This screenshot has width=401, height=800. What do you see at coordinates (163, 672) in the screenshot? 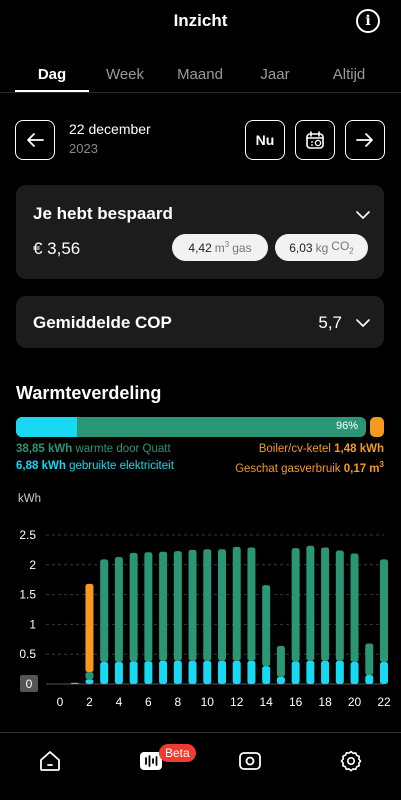
I see `bar-electricity-h7` at bounding box center [163, 672].